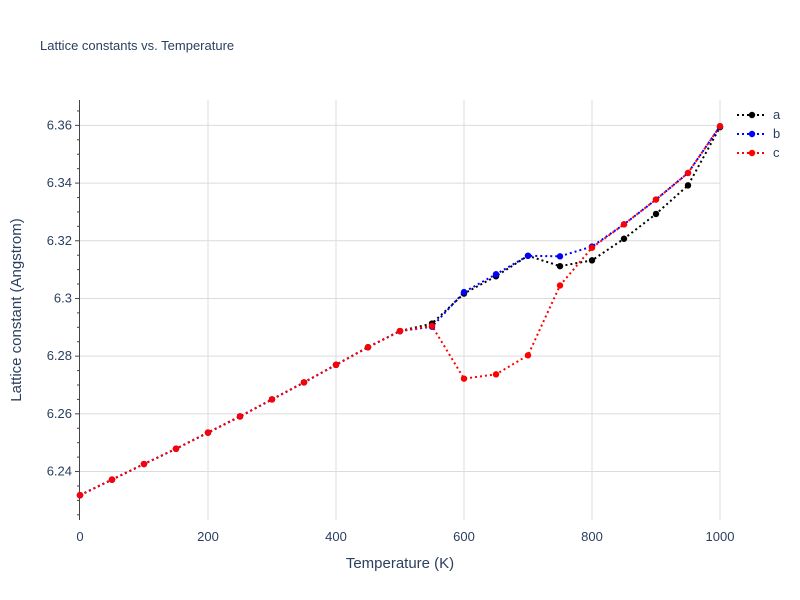 The height and width of the screenshot is (600, 800). I want to click on x-tick-label: 800, so click(592, 536).